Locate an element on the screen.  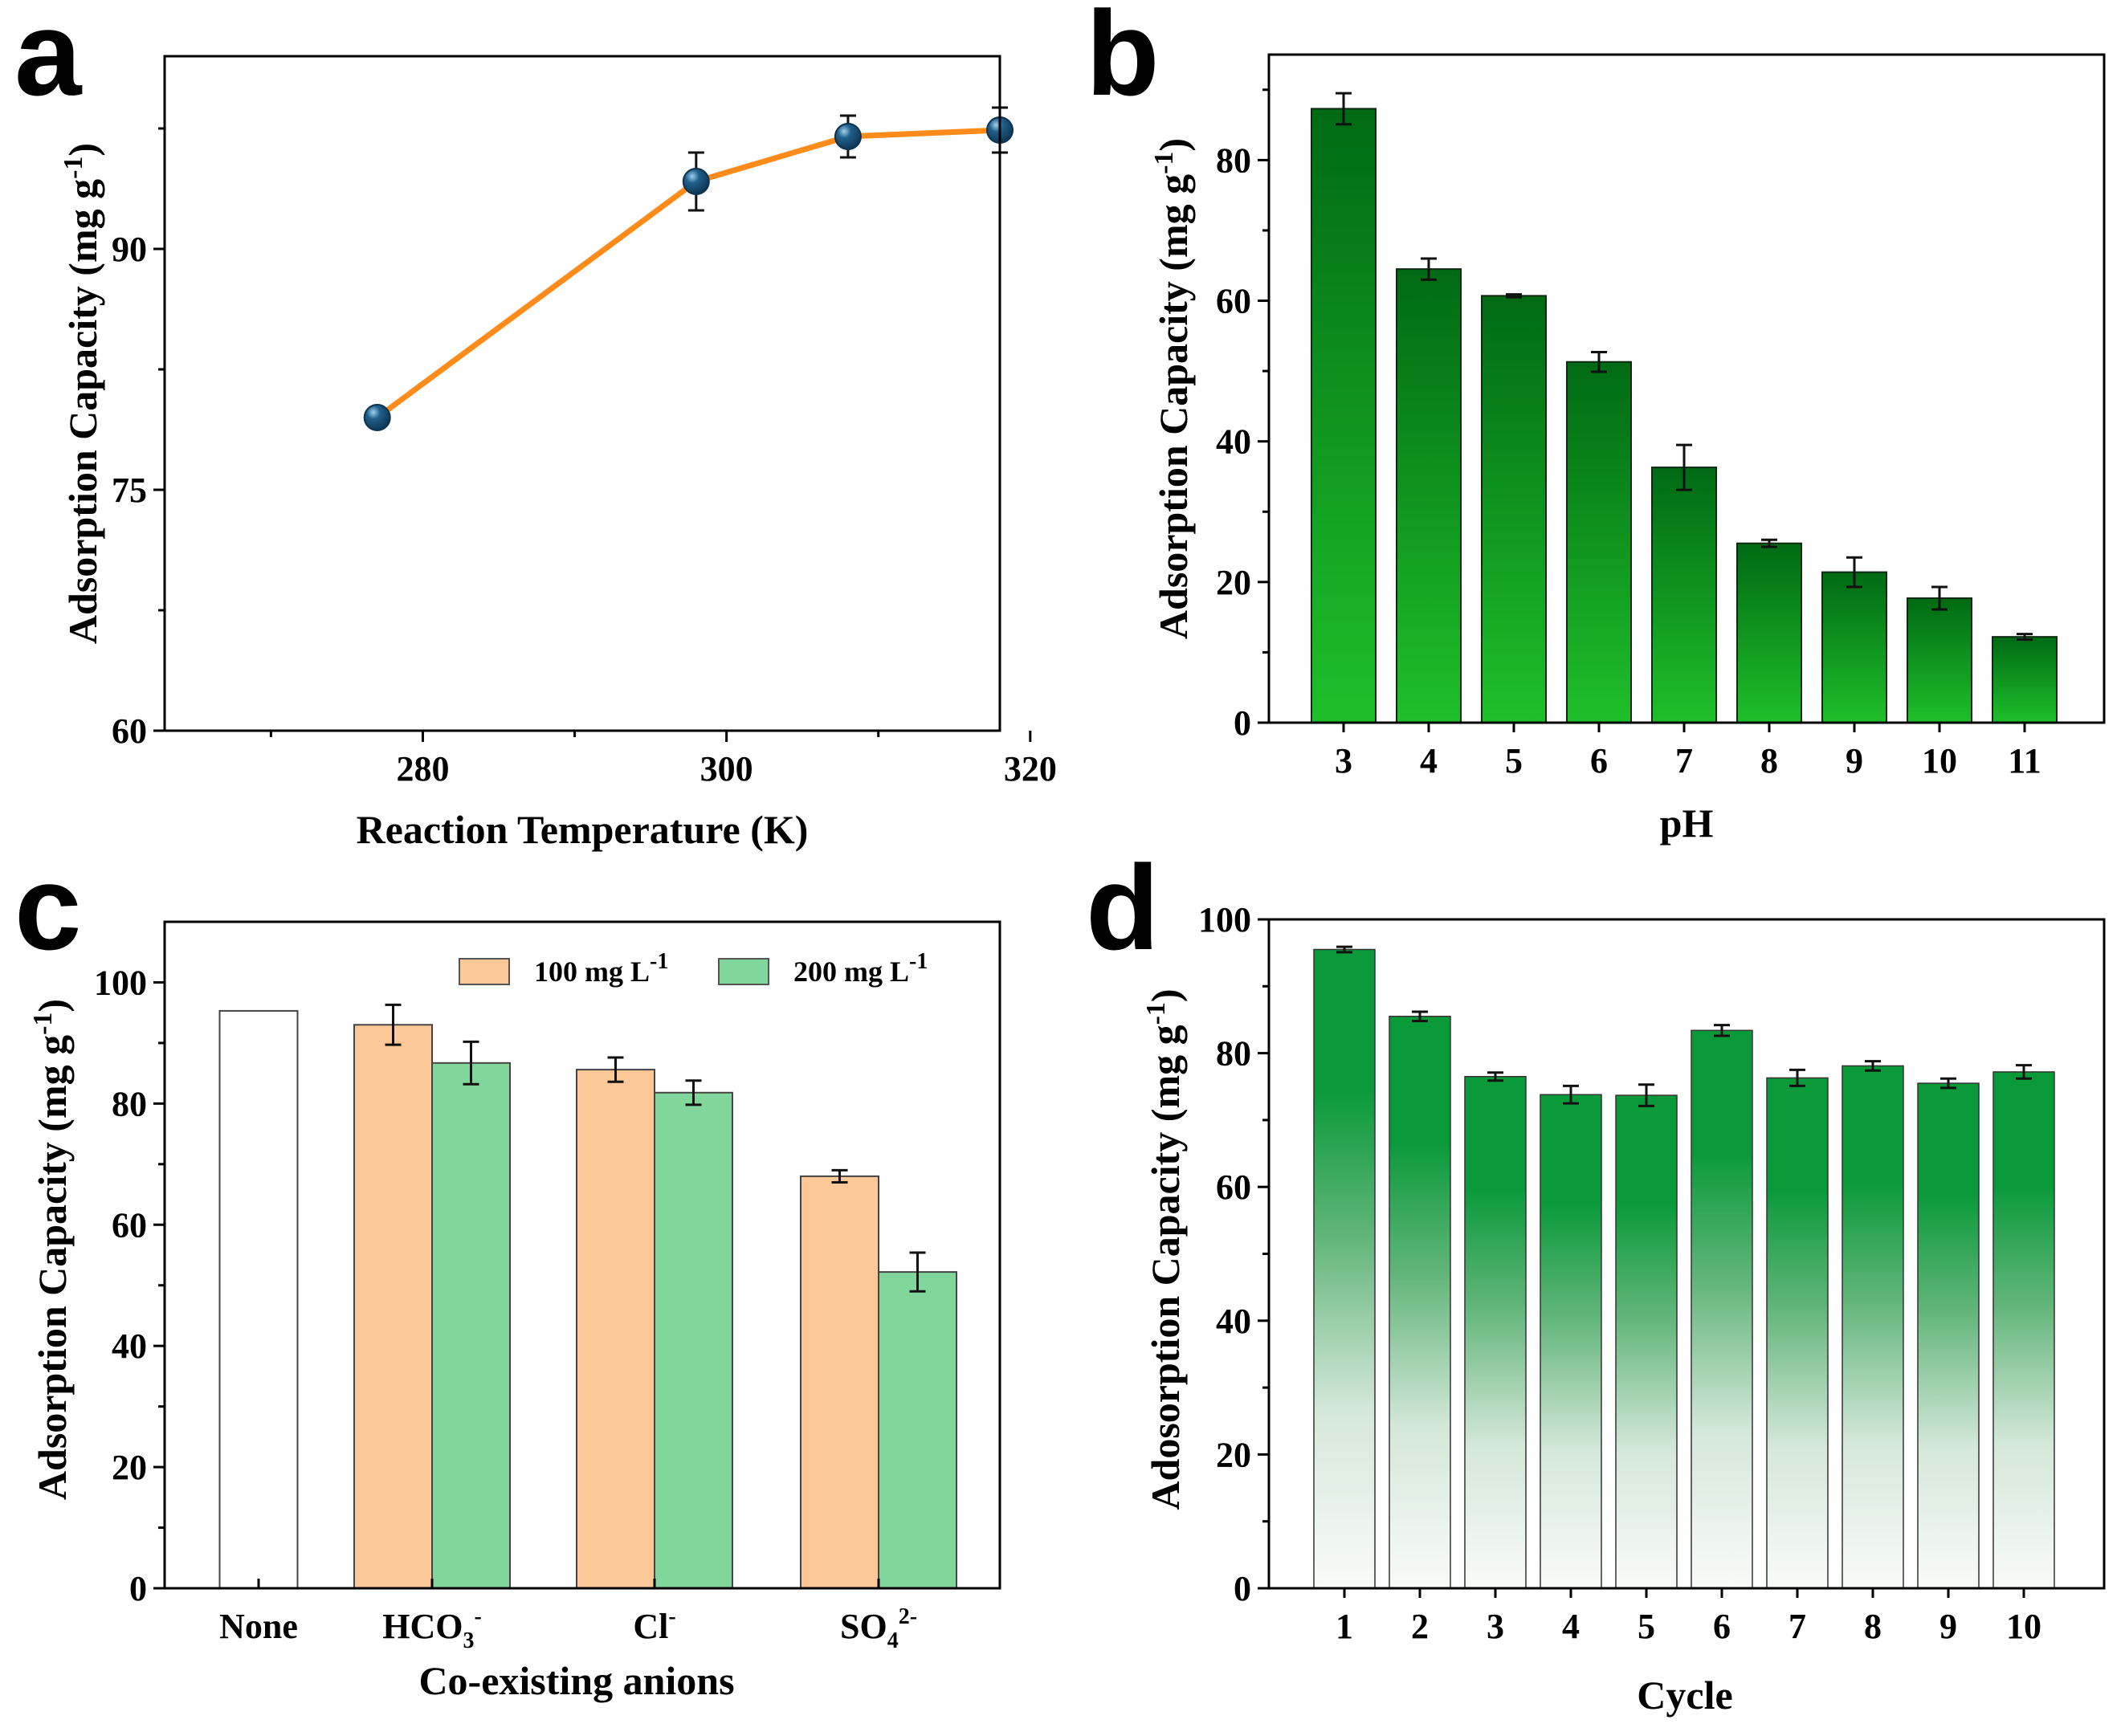
panel-letter-b: b is located at coordinates (1123, 60).